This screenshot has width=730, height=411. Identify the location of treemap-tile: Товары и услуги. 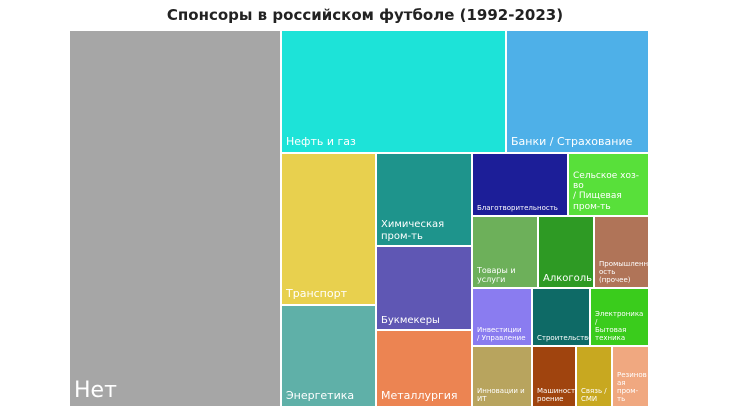
(505, 252).